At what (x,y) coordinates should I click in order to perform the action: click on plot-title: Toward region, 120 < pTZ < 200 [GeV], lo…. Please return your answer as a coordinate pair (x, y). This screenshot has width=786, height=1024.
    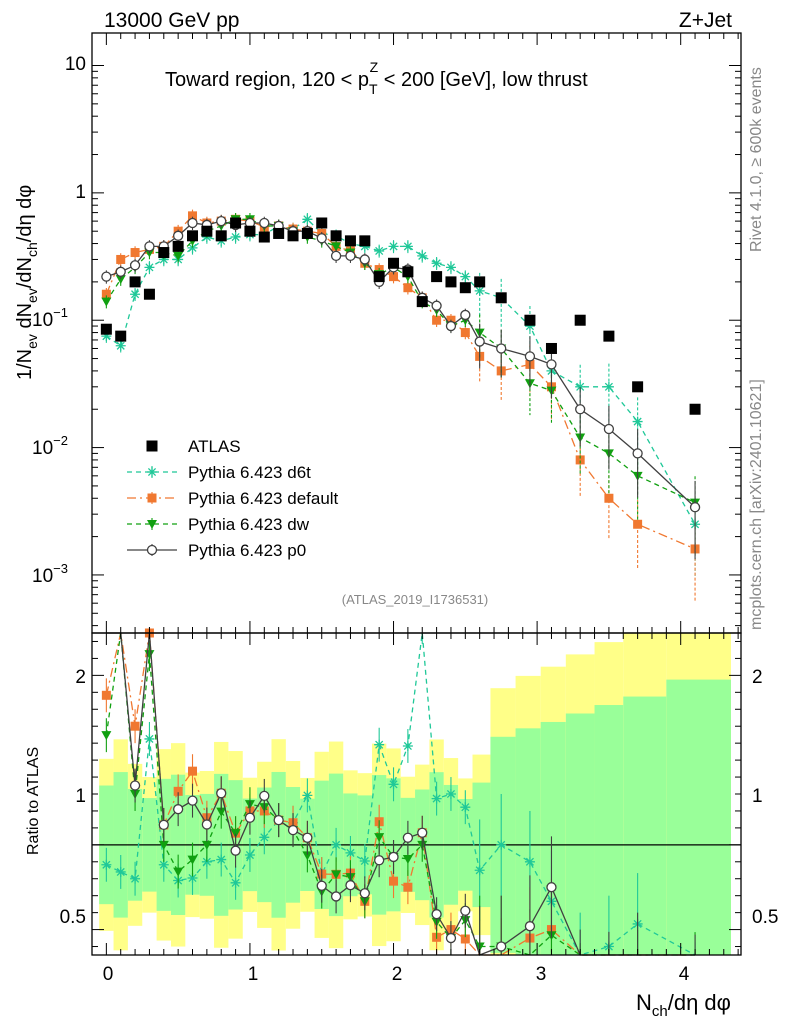
    Looking at the image, I should click on (376, 78).